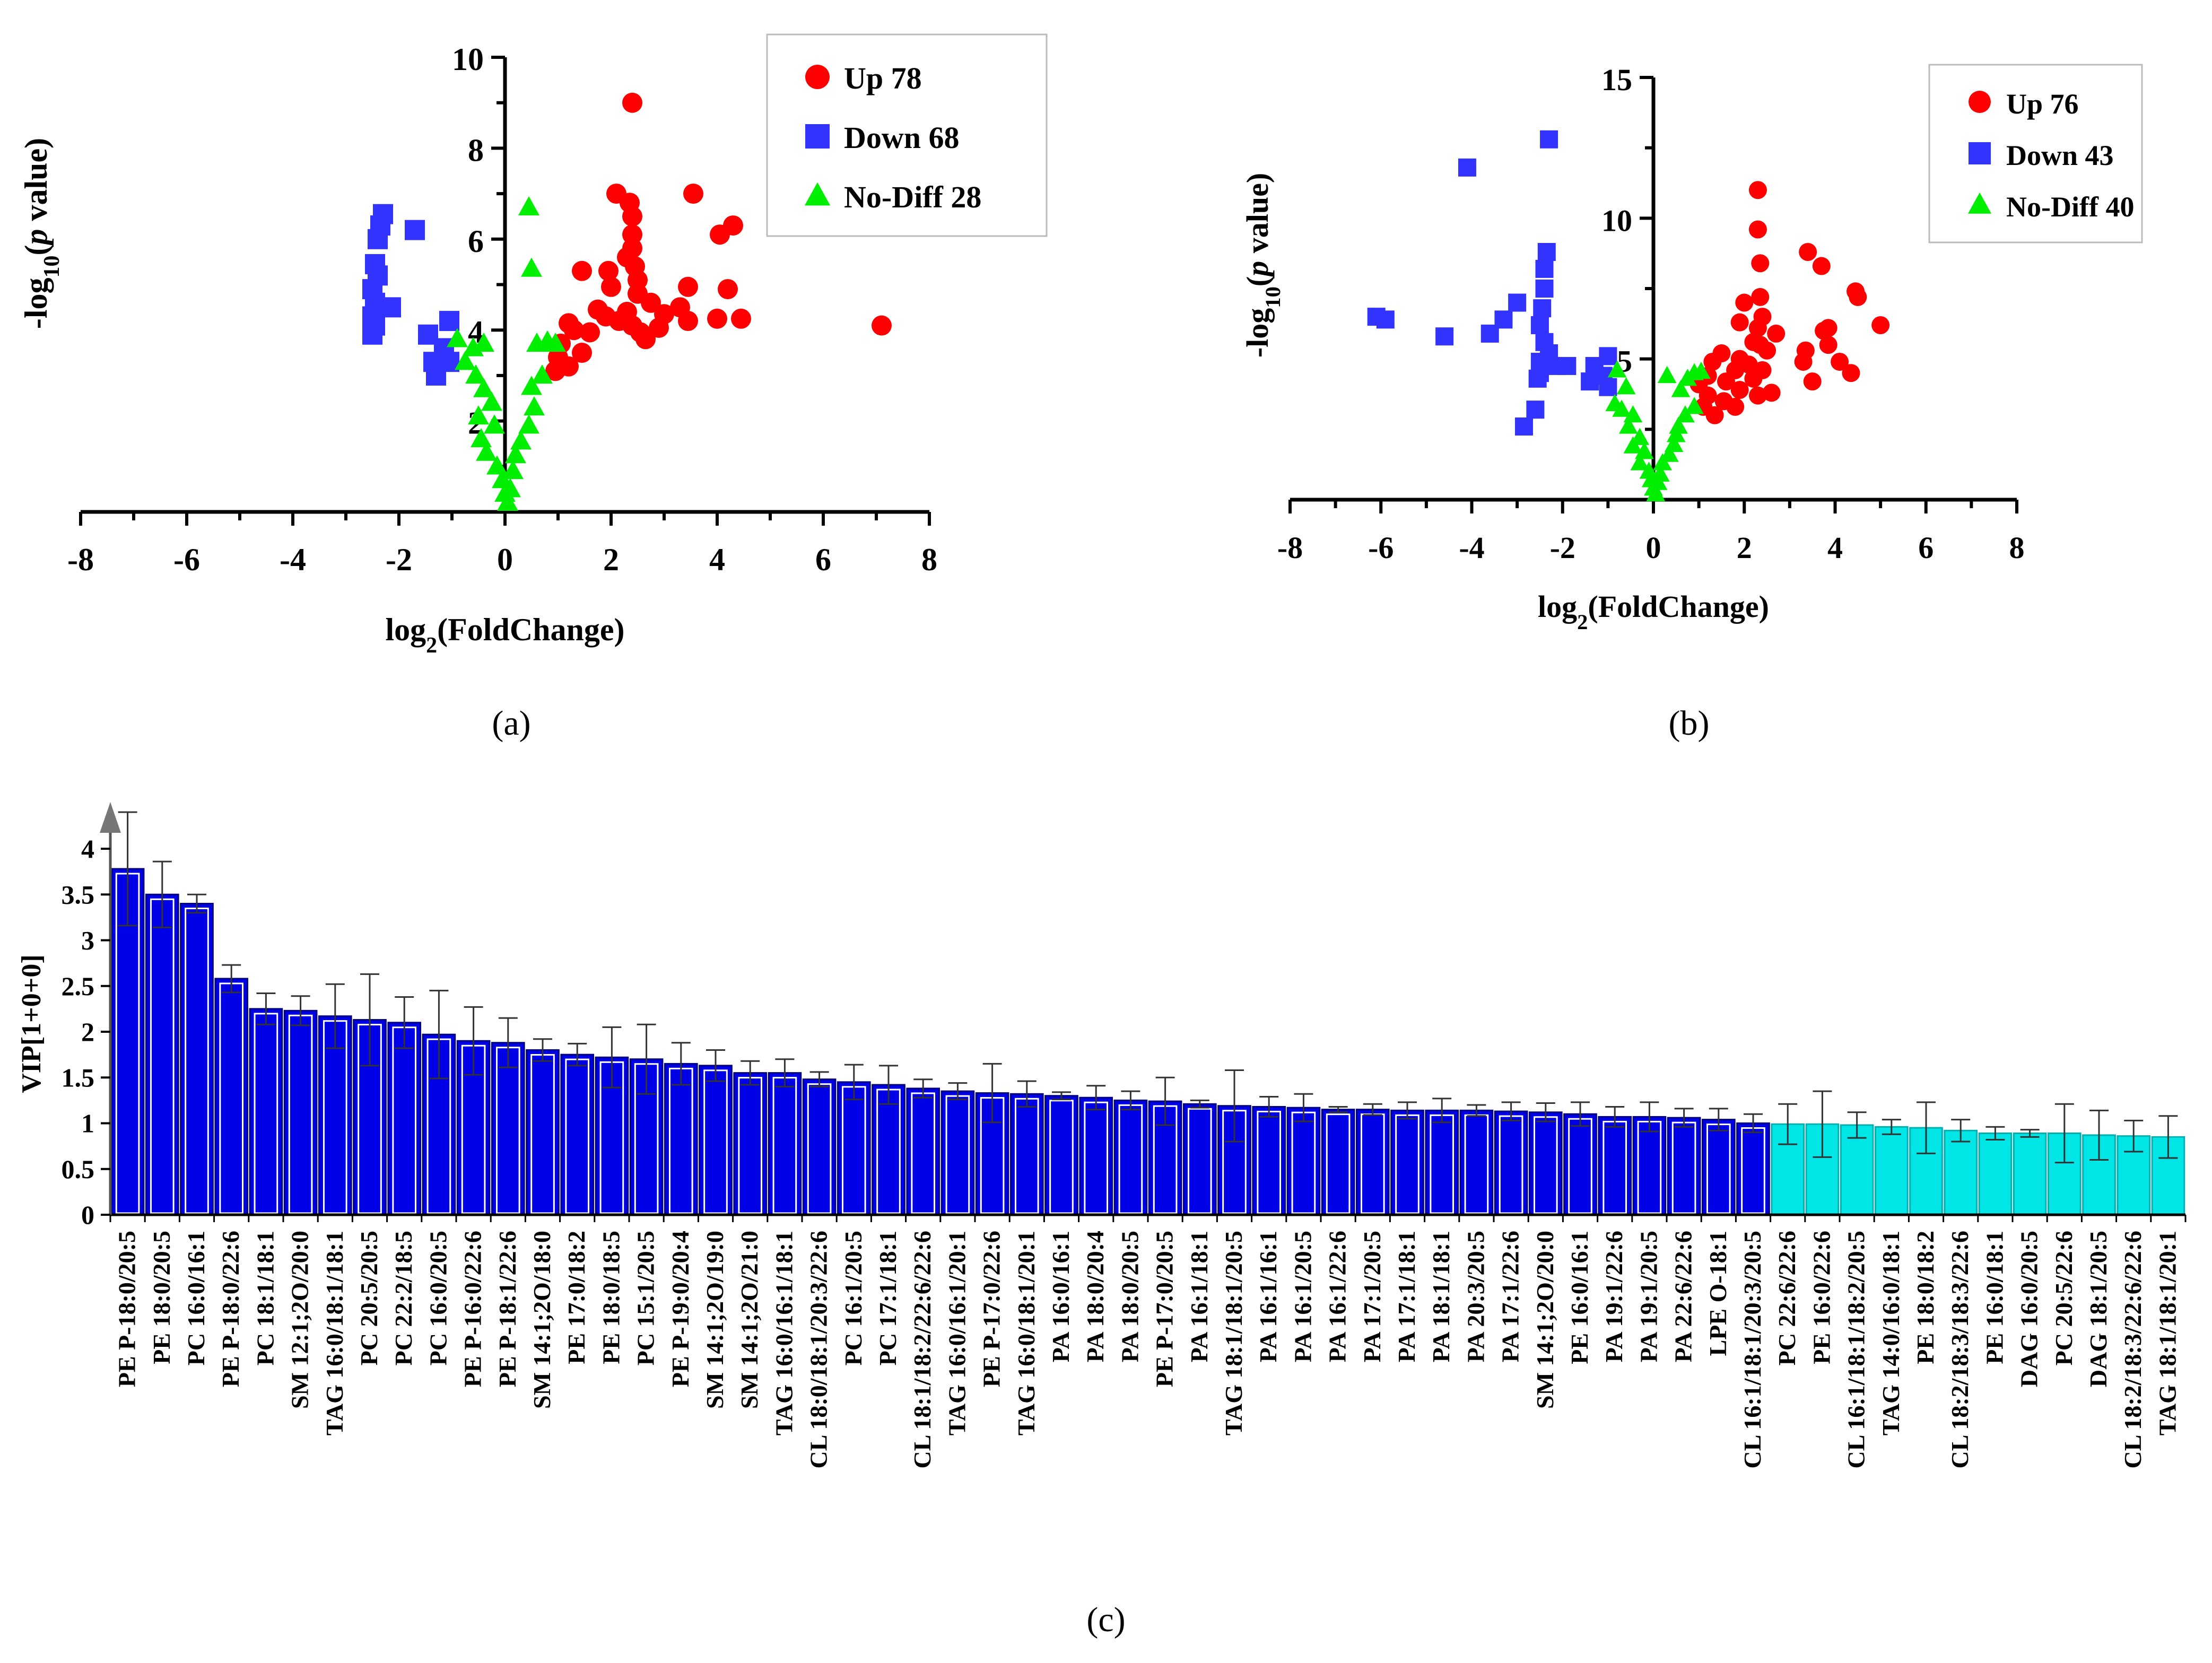 This screenshot has width=2212, height=1663. Describe the element at coordinates (2132, 1350) in the screenshot. I see `vip-category-label: CL 18:2/18:3/22:6/22:6` at that location.